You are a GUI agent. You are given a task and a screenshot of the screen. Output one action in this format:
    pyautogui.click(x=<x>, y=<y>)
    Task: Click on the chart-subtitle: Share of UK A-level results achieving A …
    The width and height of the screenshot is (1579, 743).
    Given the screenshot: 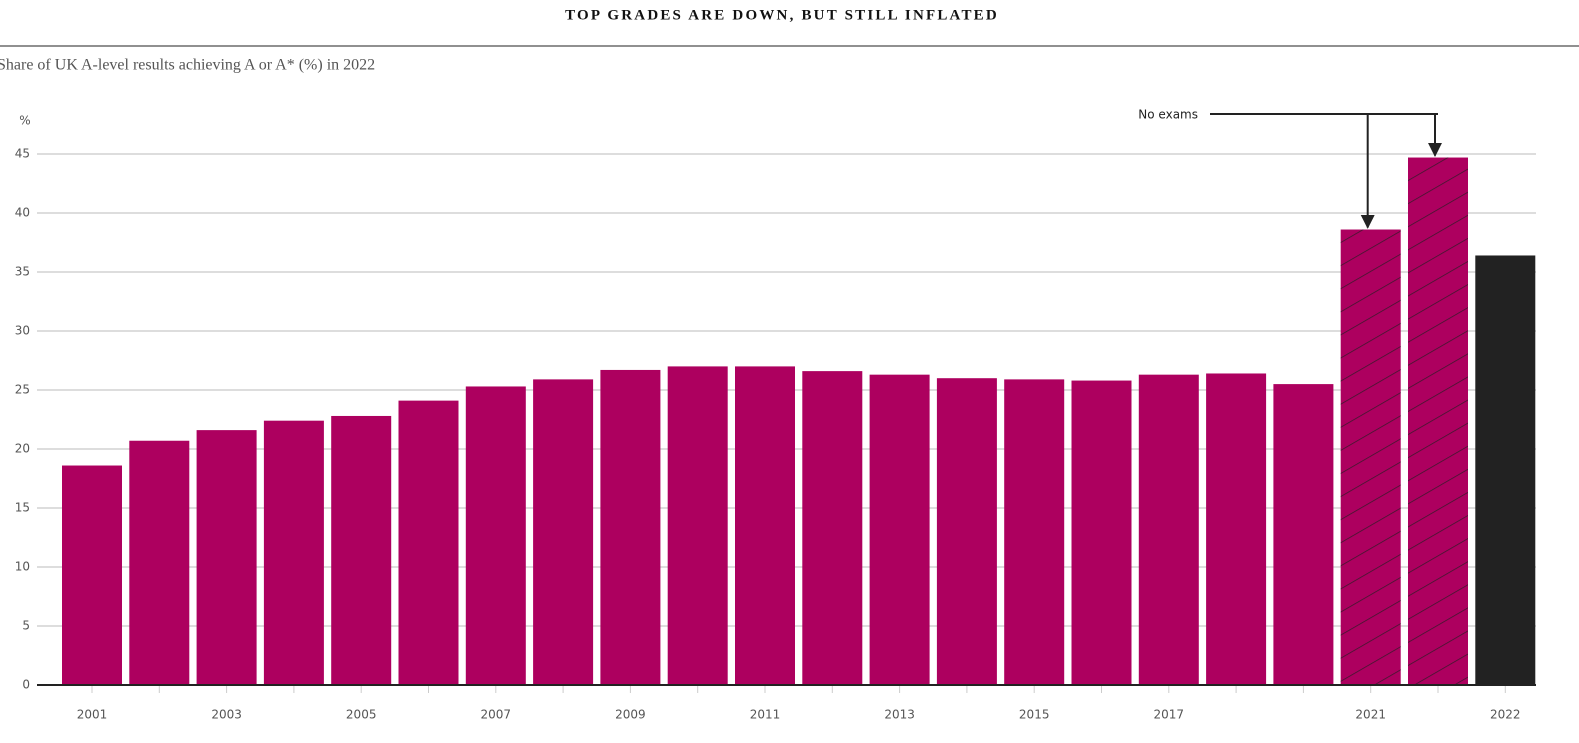 What is the action you would take?
    pyautogui.click(x=187, y=65)
    